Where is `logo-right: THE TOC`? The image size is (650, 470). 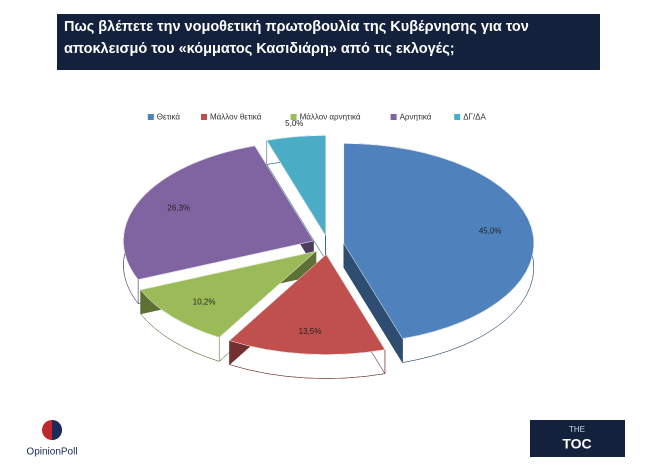 logo-right: THE TOC is located at coordinates (577, 438).